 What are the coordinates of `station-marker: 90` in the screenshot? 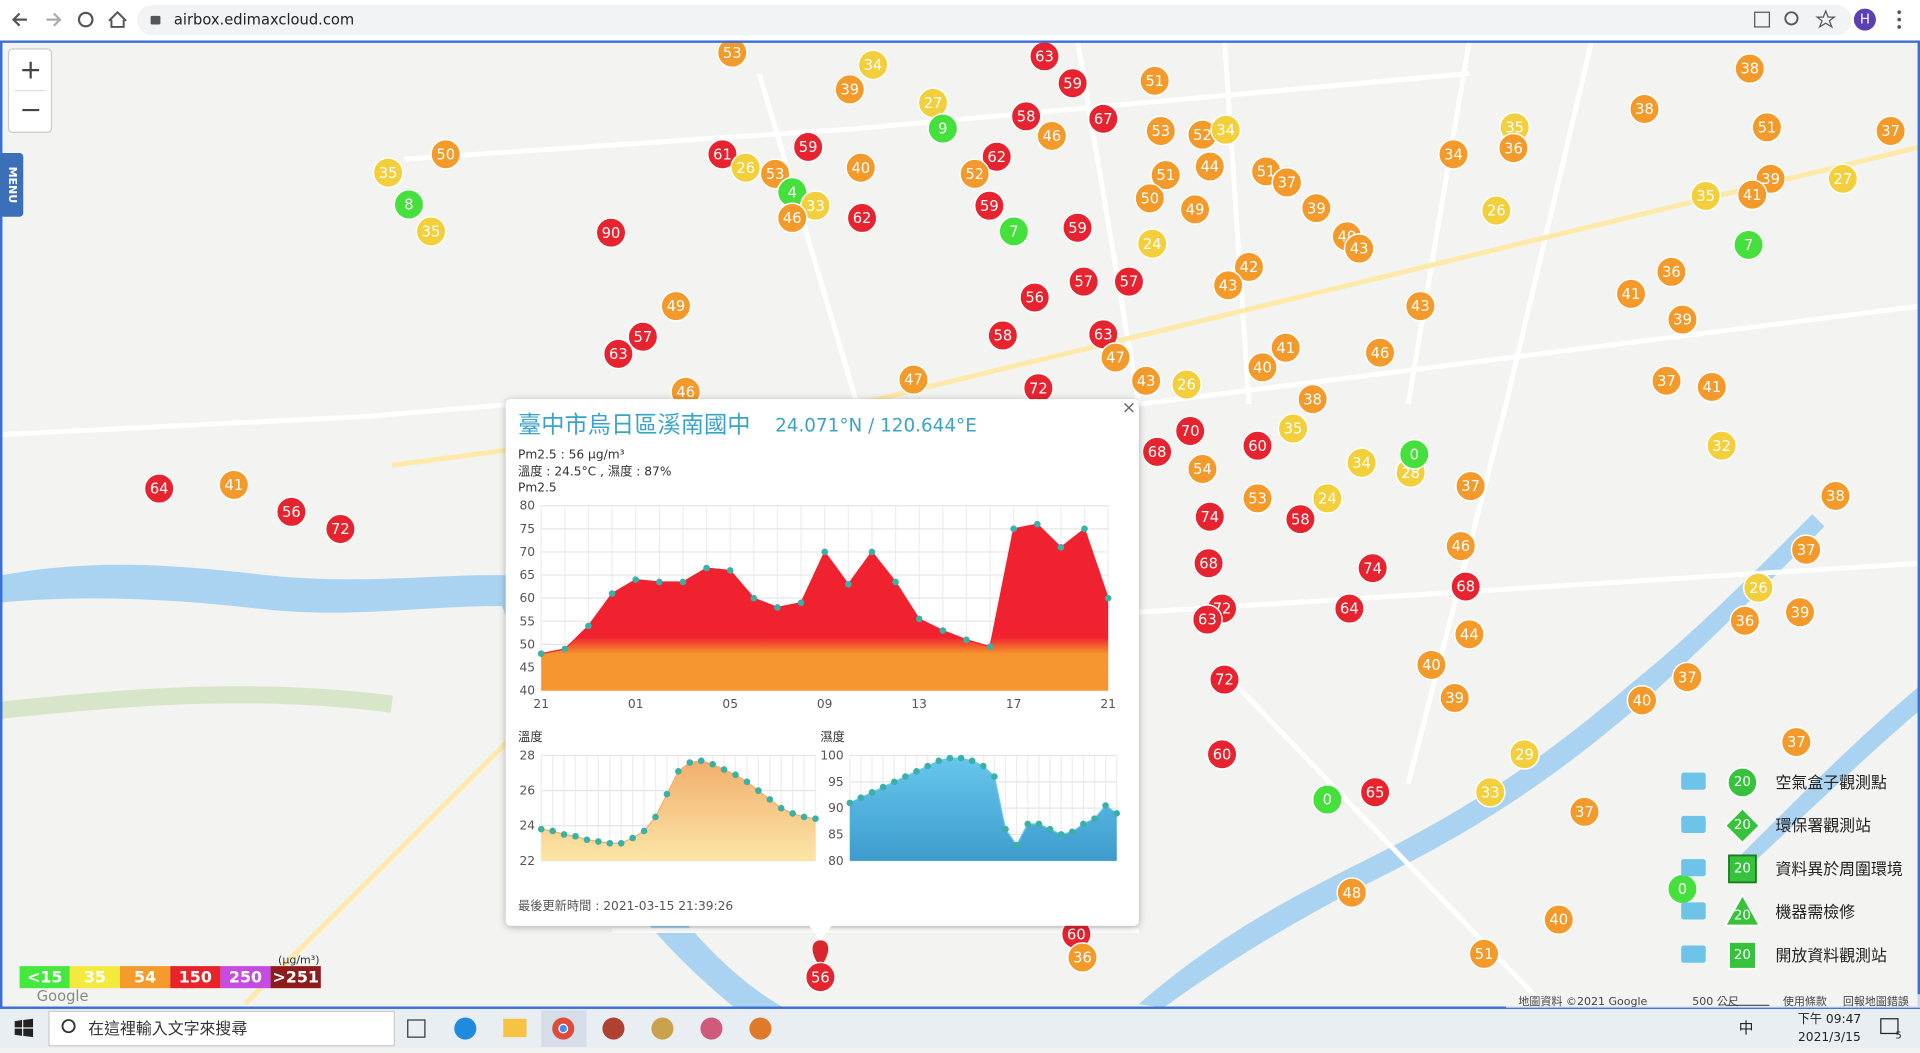 It's located at (611, 233).